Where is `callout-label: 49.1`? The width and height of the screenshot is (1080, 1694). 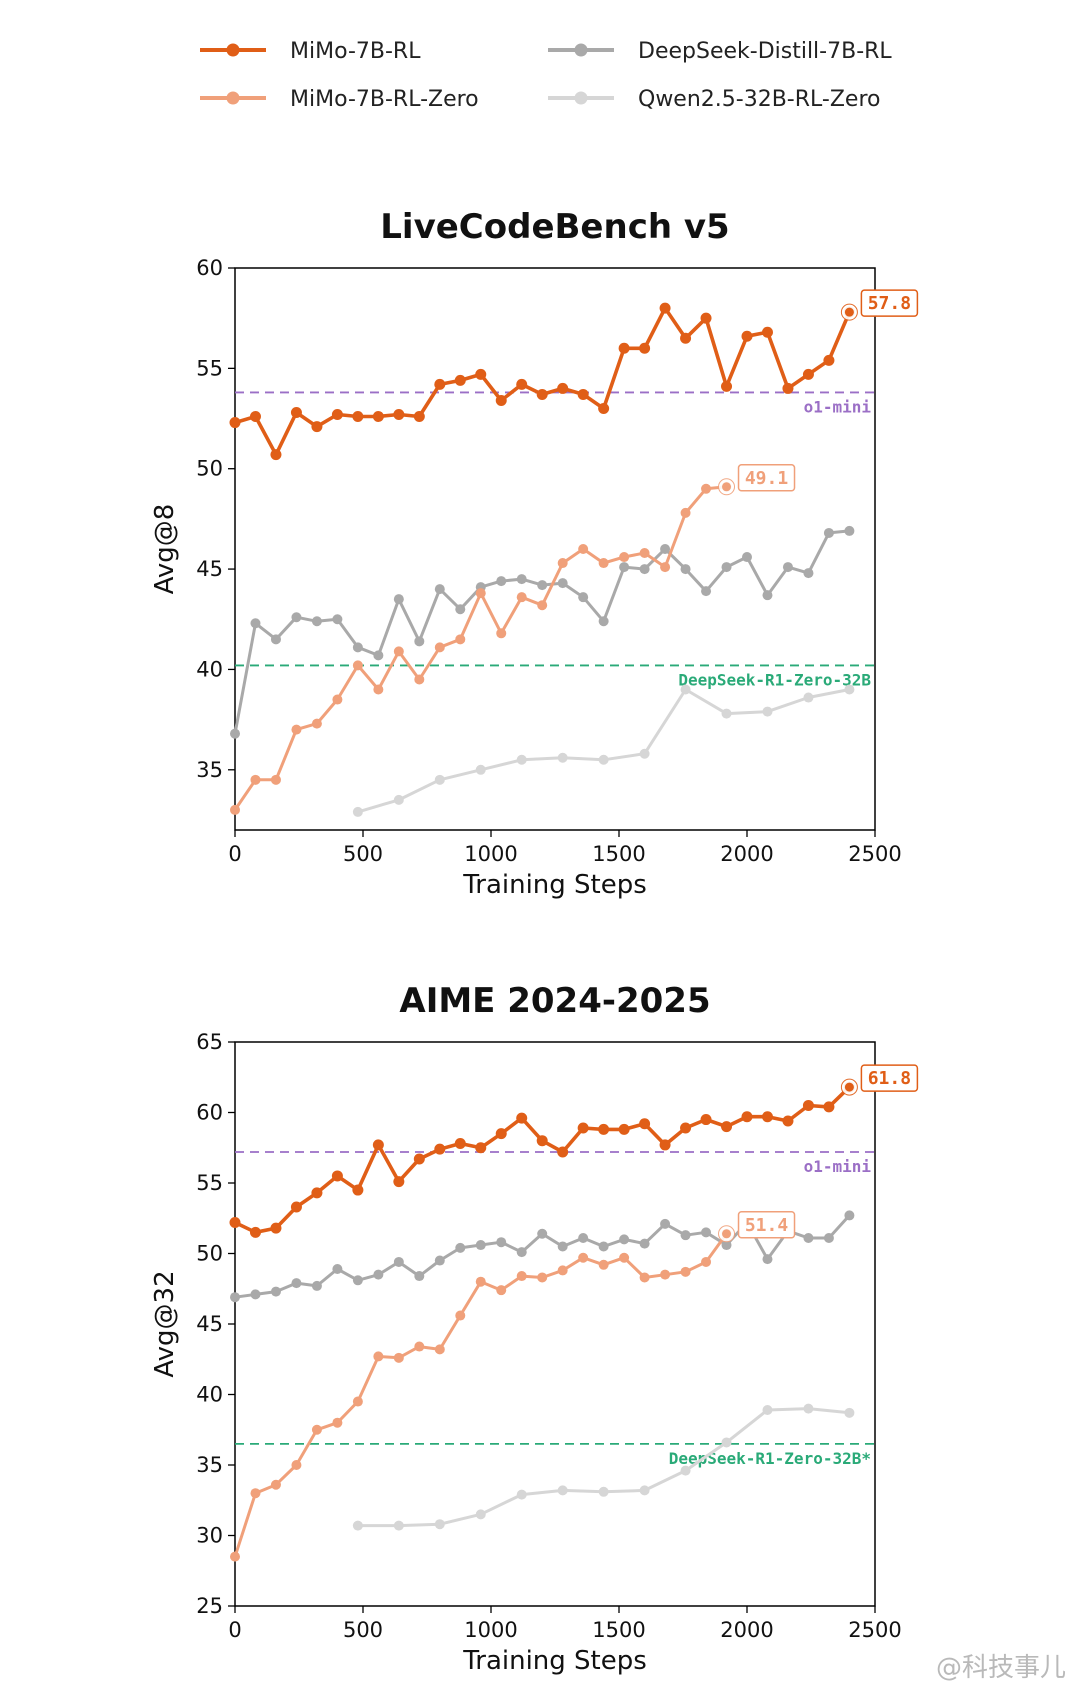 callout-label: 49.1 is located at coordinates (766, 478).